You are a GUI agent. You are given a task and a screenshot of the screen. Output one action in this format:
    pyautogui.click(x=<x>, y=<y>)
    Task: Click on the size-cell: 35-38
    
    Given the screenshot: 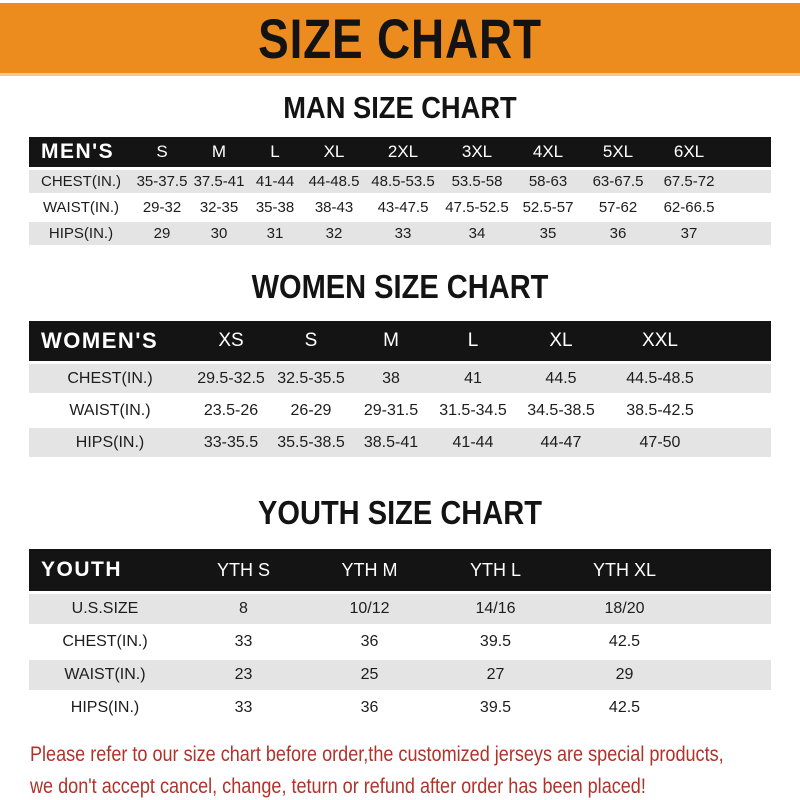 What is the action you would take?
    pyautogui.click(x=275, y=207)
    